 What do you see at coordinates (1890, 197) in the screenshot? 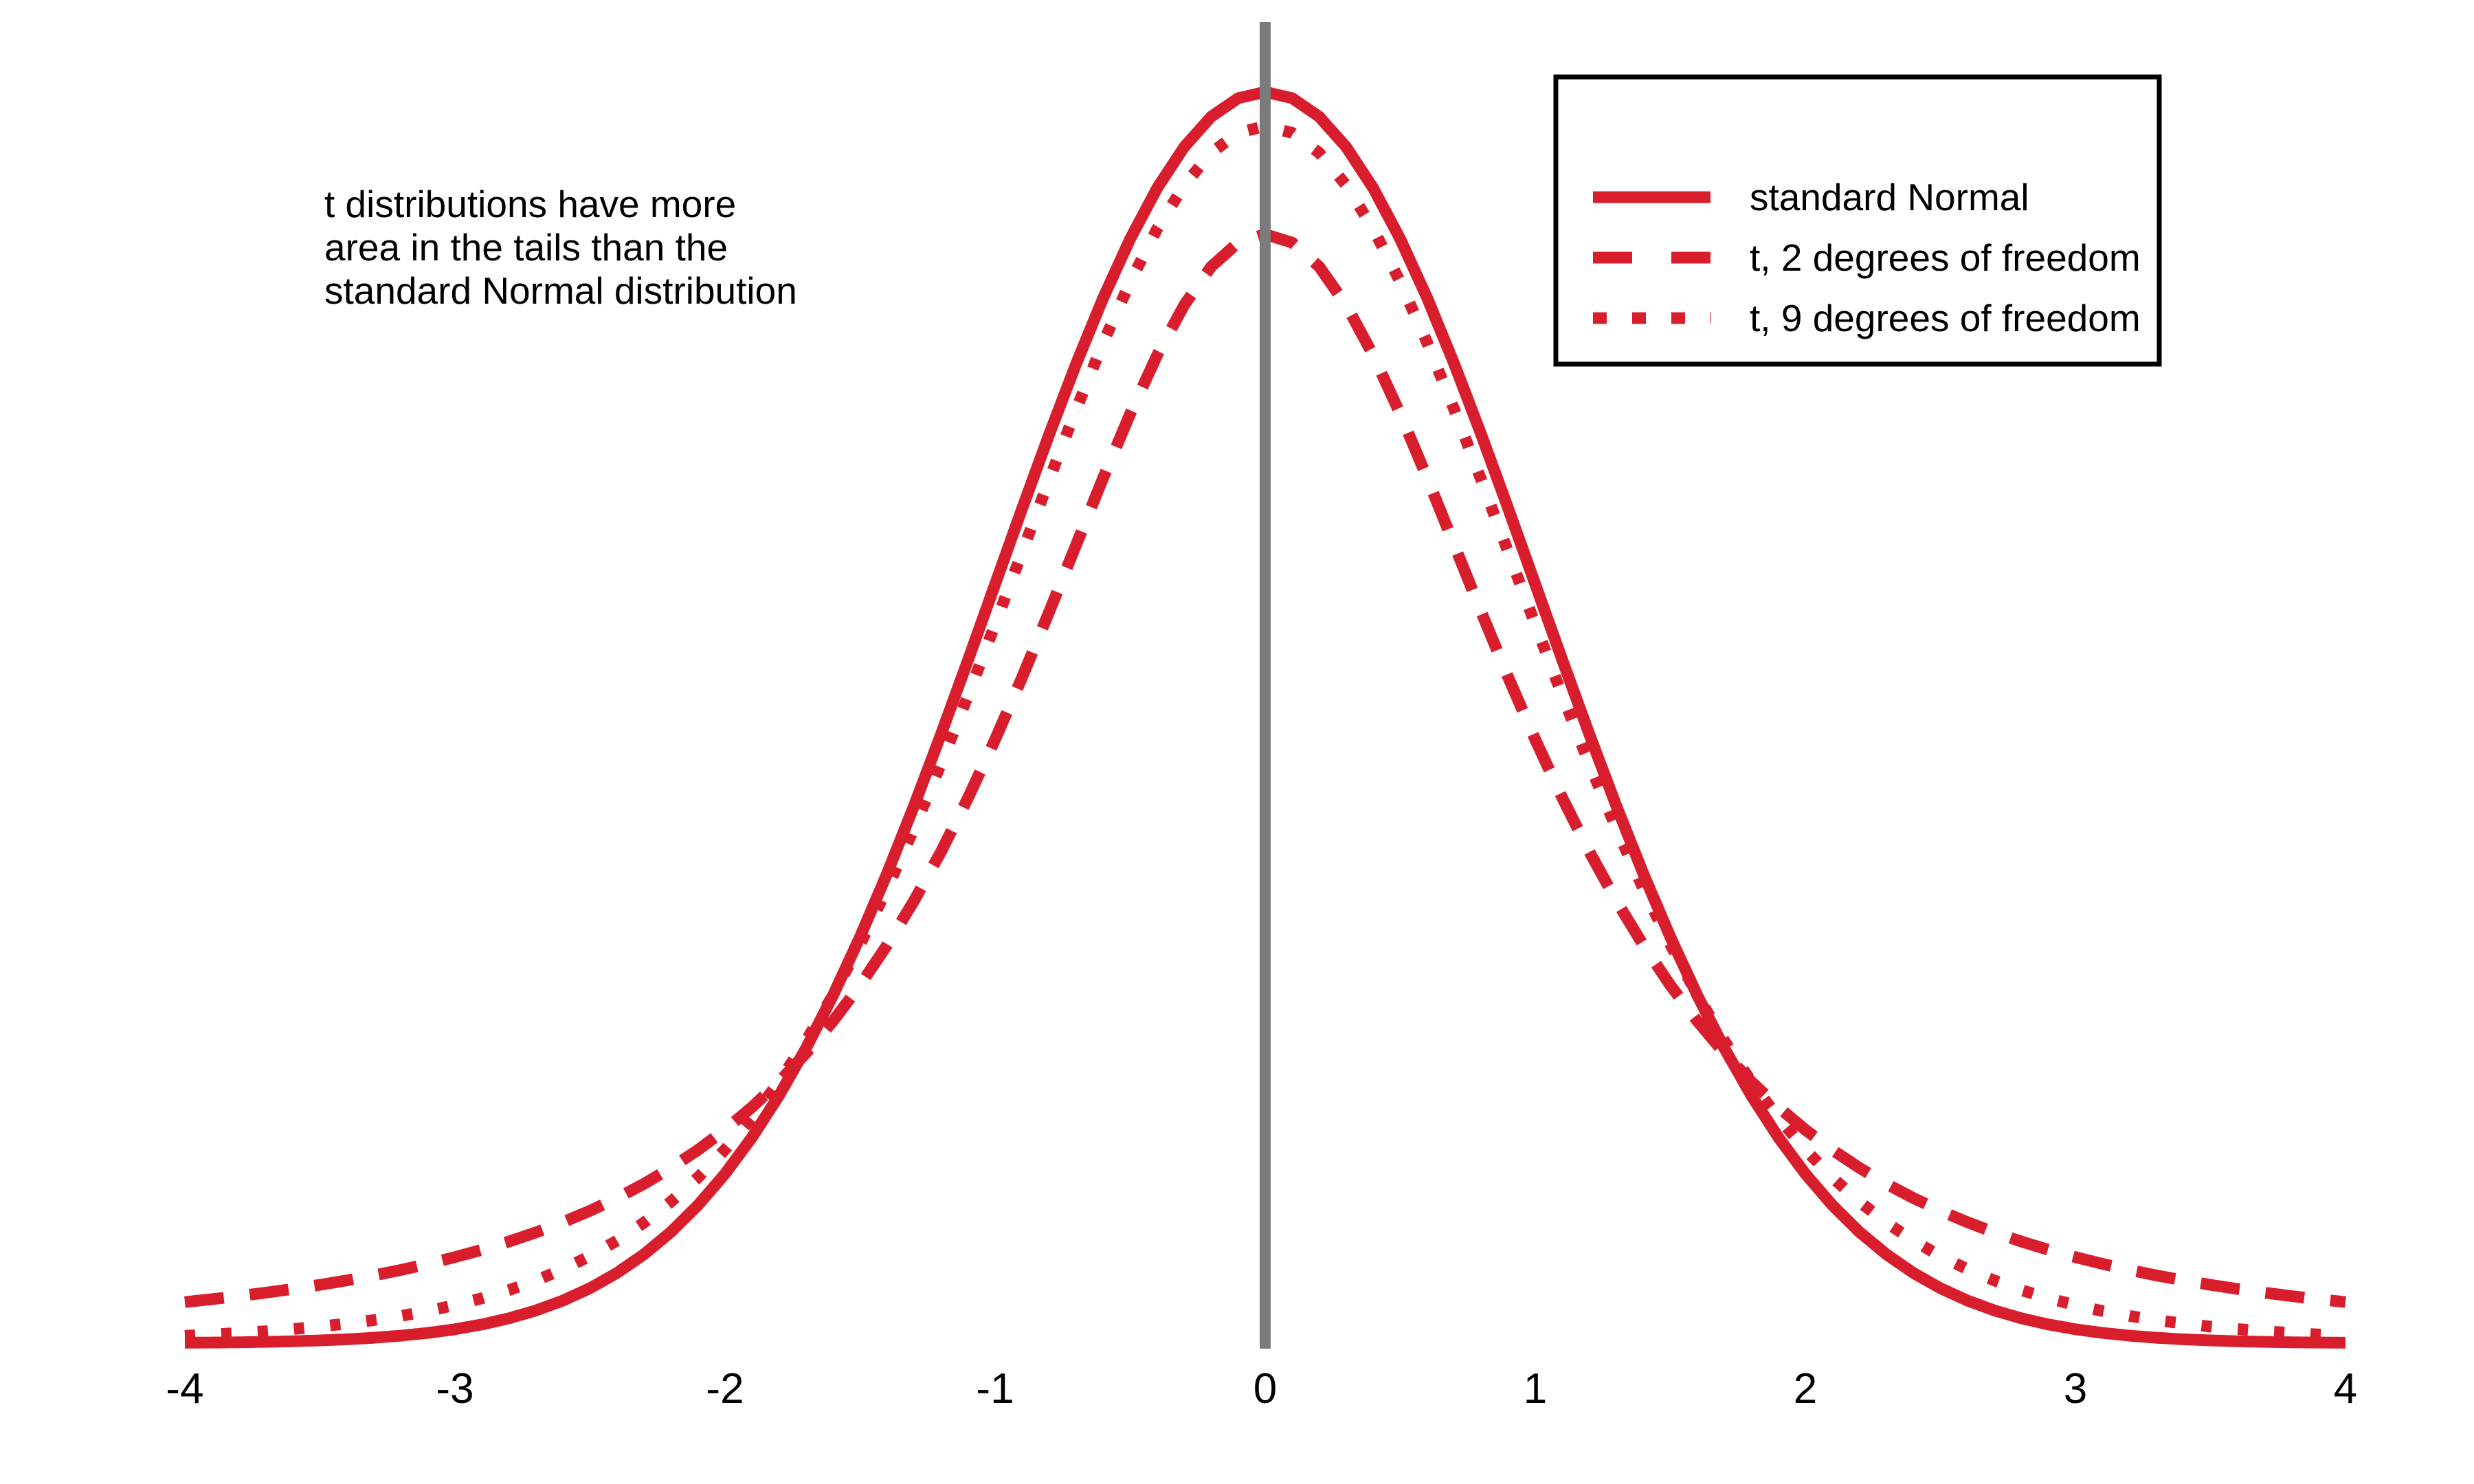
I see `legend-label: standard Normal` at bounding box center [1890, 197].